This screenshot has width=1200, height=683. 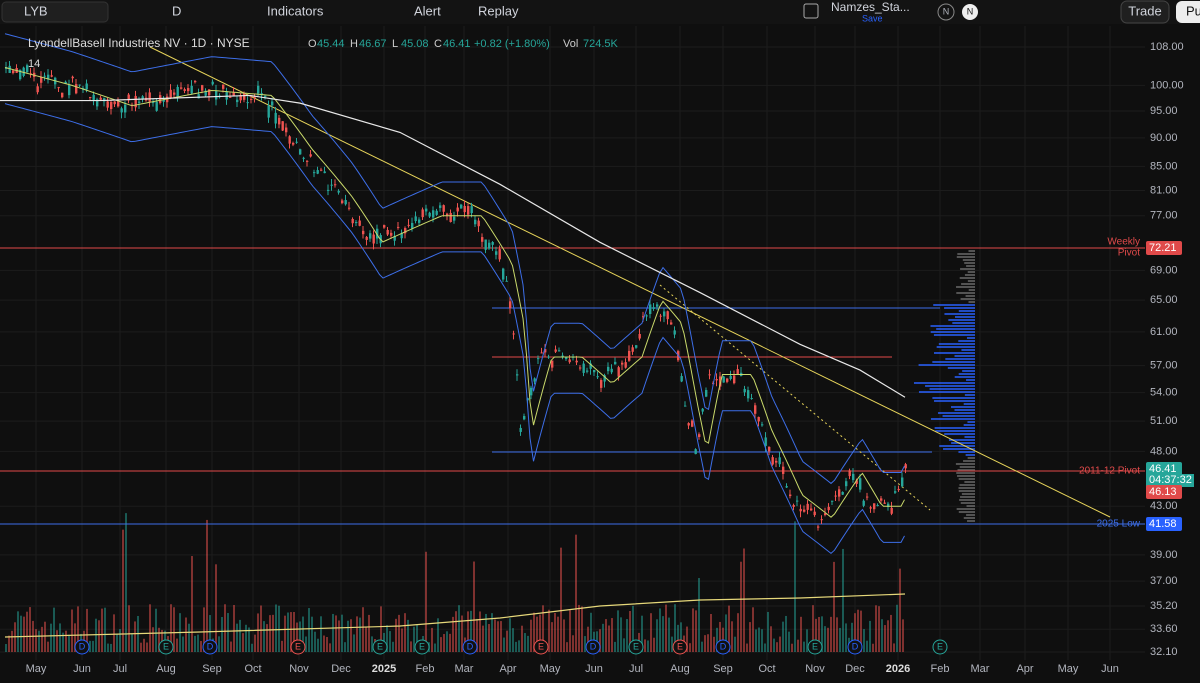 I want to click on time-axis-label: Nov, so click(x=299, y=669).